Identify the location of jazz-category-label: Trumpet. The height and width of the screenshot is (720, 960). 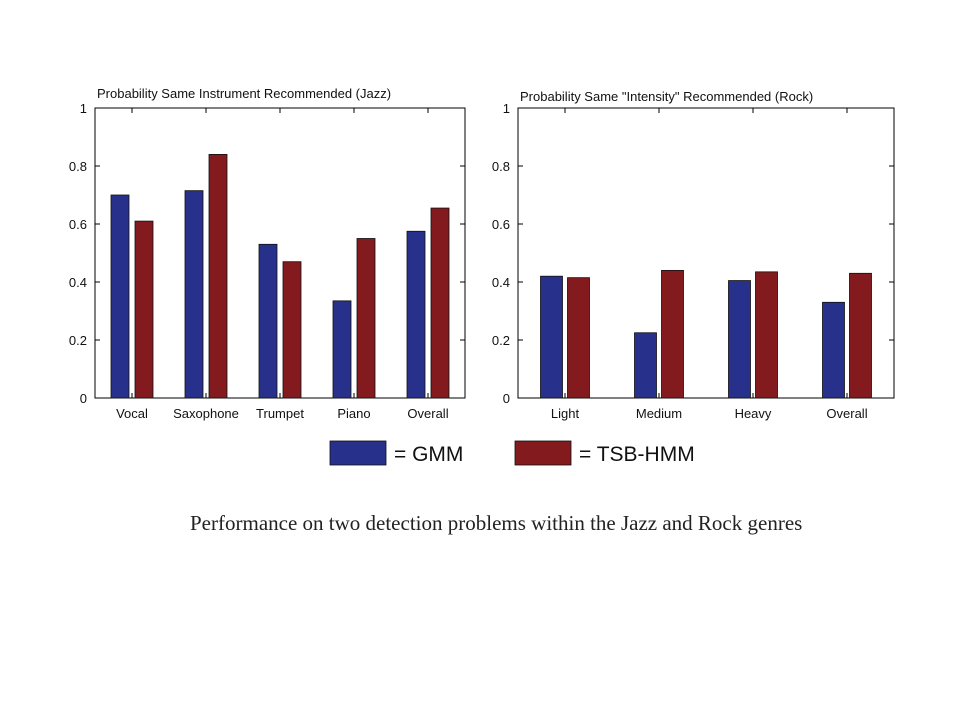
(280, 413).